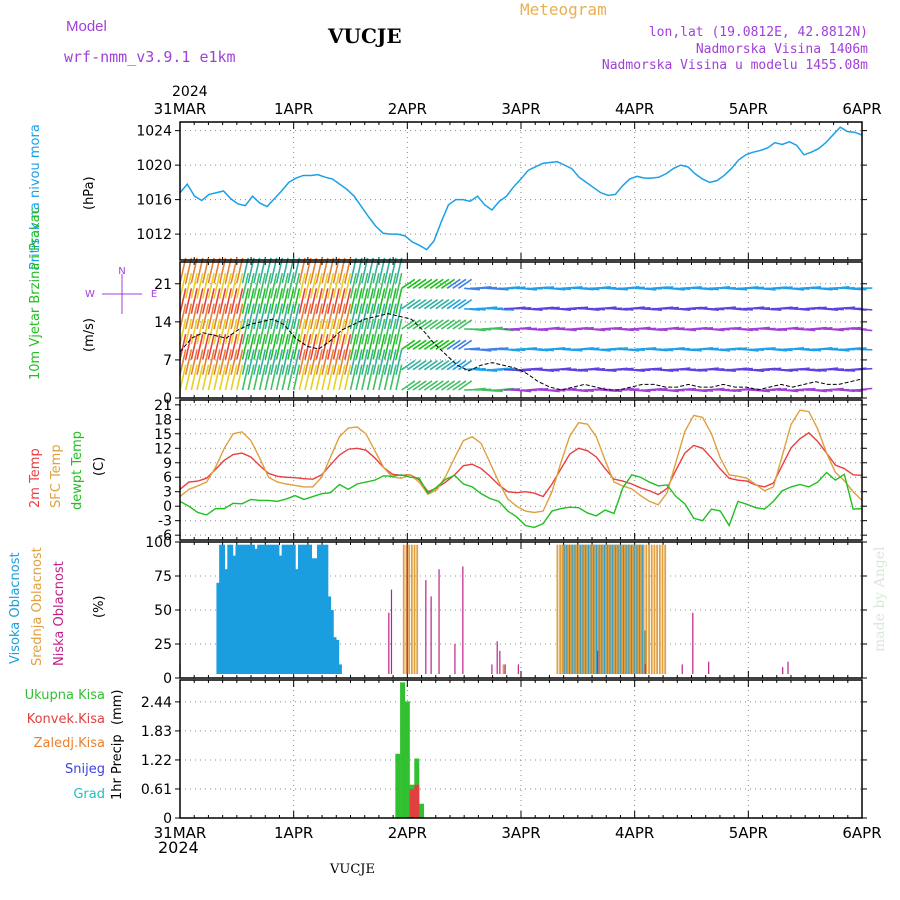 The image size is (900, 900). What do you see at coordinates (163, 645) in the screenshot?
I see `y-tick-label: 25` at bounding box center [163, 645].